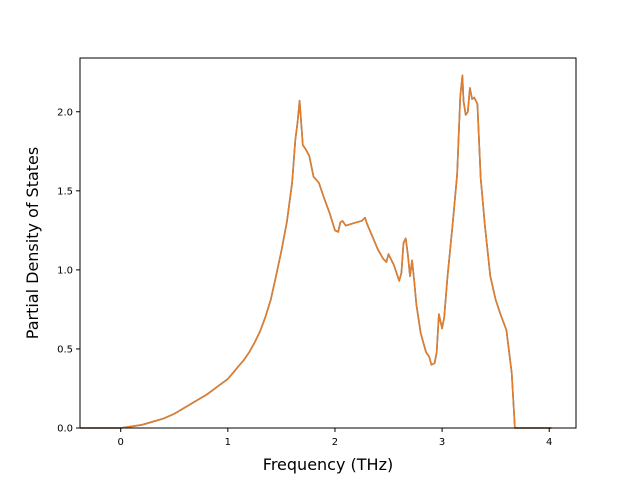 The image size is (640, 480). What do you see at coordinates (228, 442) in the screenshot?
I see `x-tick-label: 1` at bounding box center [228, 442].